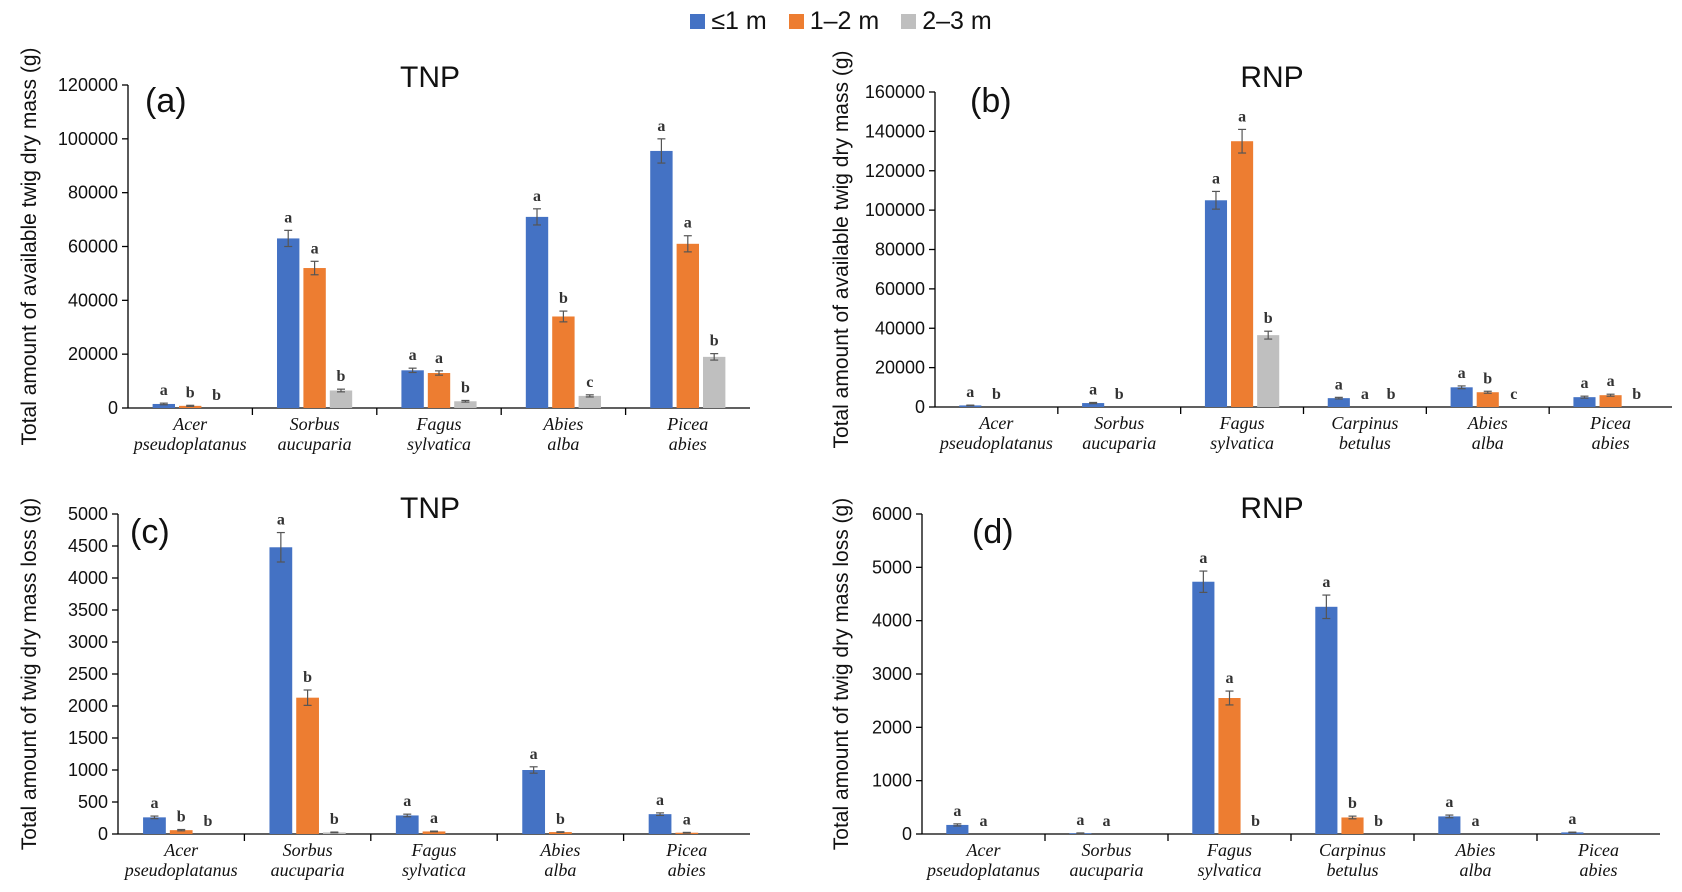 The width and height of the screenshot is (1682, 892). What do you see at coordinates (1365, 443) in the screenshot?
I see `chart-2-category-label: betulus` at bounding box center [1365, 443].